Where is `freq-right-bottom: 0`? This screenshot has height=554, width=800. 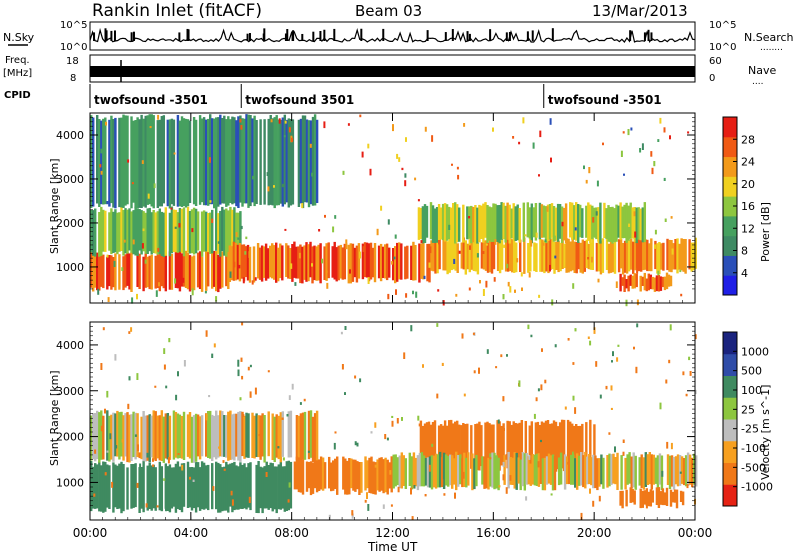
freq-right-bottom: 0 is located at coordinates (712, 78).